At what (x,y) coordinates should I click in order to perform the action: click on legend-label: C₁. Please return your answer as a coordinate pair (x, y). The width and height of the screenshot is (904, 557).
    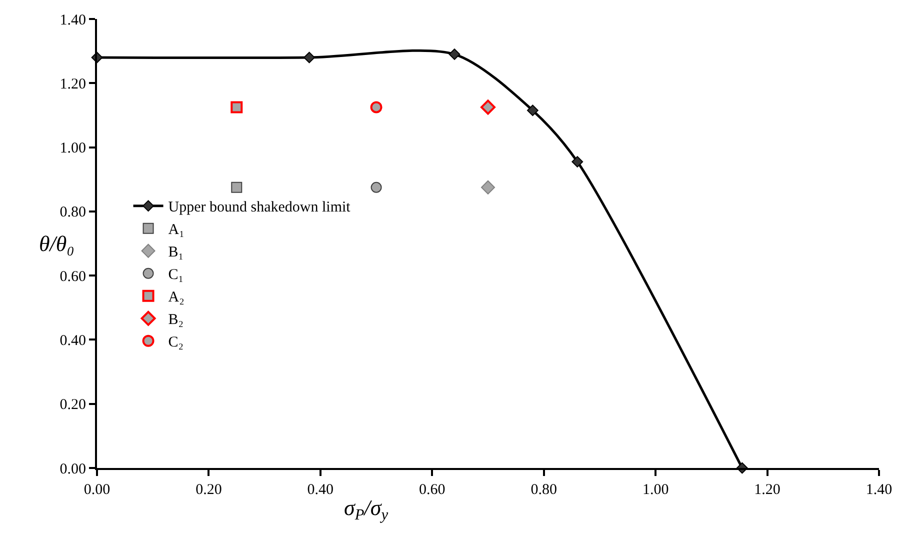
    Looking at the image, I should click on (176, 275).